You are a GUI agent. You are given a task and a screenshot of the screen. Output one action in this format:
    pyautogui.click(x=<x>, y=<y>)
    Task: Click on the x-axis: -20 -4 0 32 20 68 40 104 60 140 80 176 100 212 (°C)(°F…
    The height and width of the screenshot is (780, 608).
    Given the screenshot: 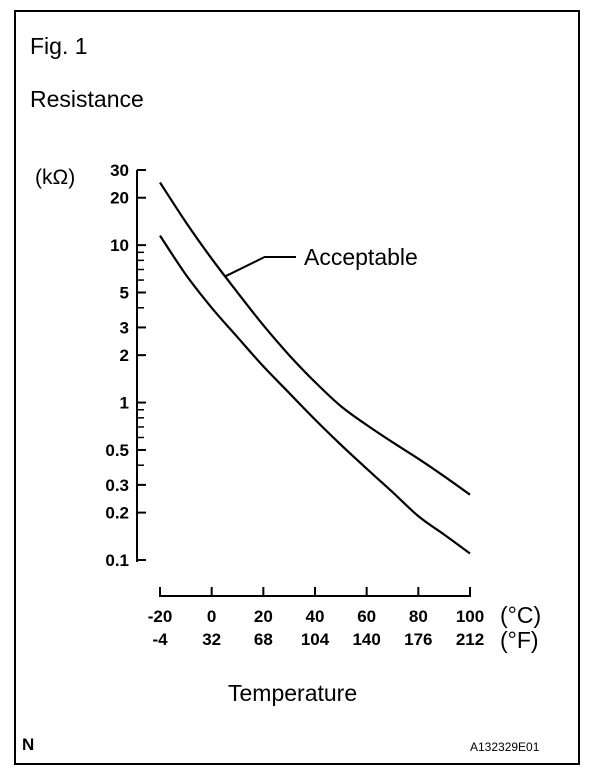 What is the action you would take?
    pyautogui.click(x=344, y=620)
    